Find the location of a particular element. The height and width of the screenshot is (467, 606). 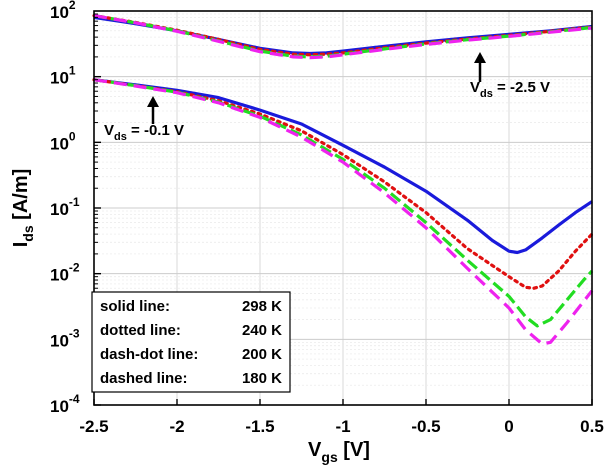

x-tick-label: -1 is located at coordinates (342, 426).